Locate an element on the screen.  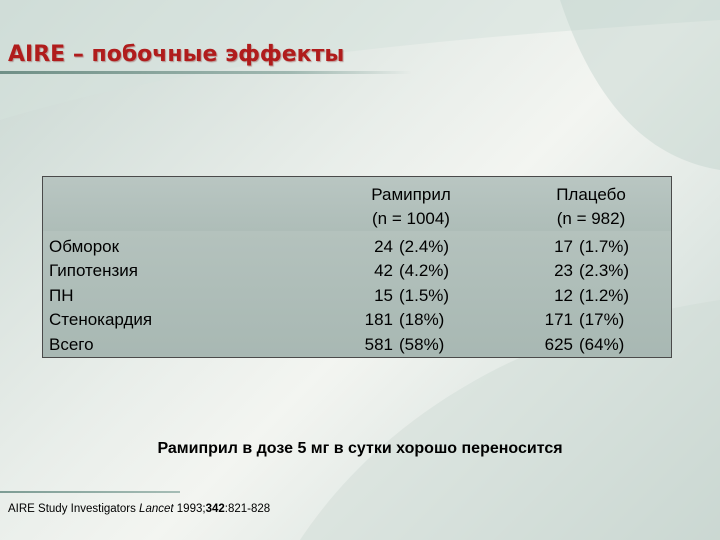
ramipril-percent: (2.4%) is located at coordinates (424, 246).